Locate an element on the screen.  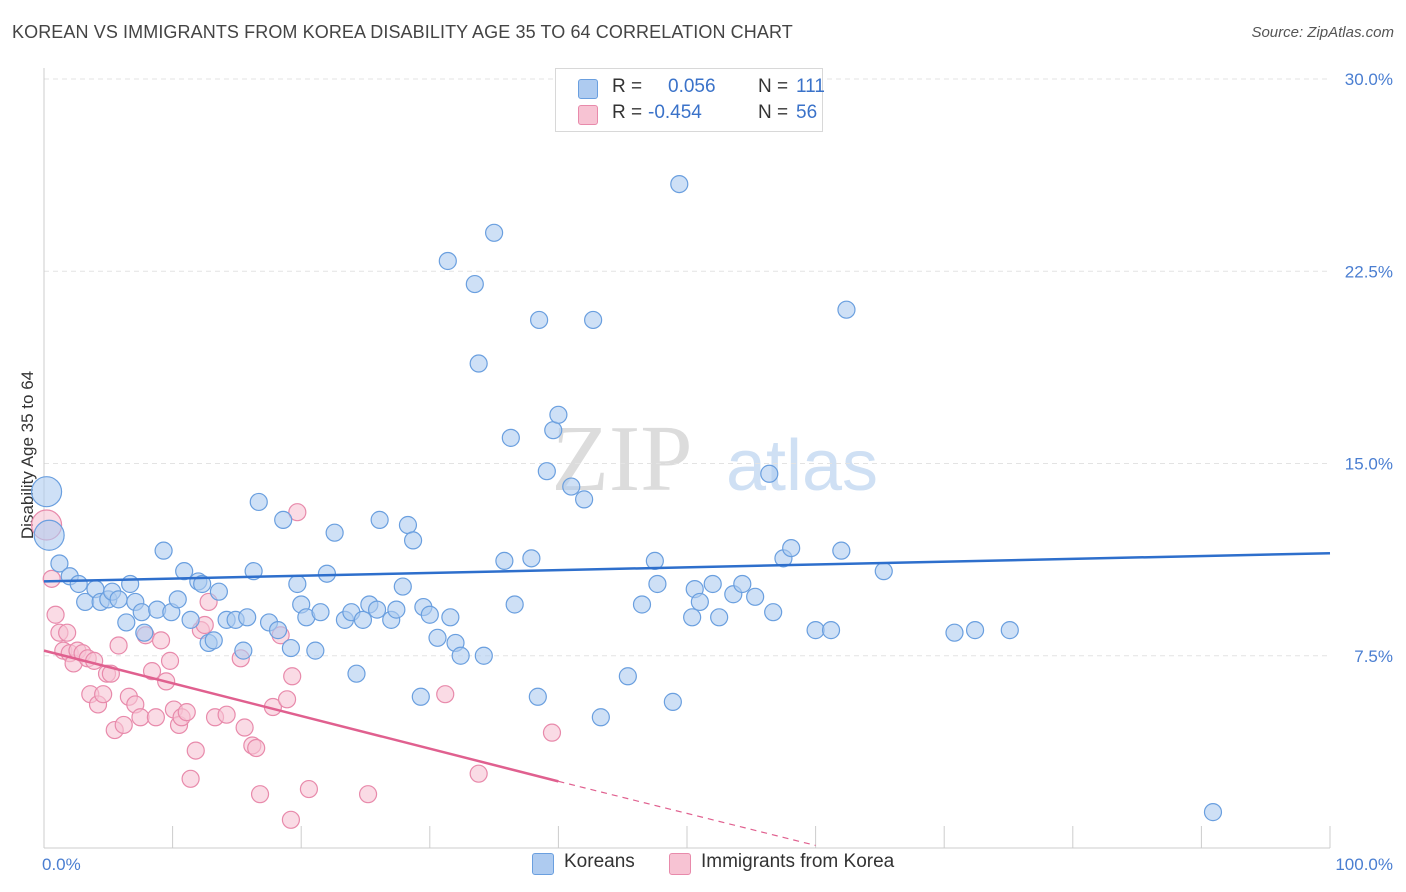
x-tick-label: 0.0% is located at coordinates (61, 864).